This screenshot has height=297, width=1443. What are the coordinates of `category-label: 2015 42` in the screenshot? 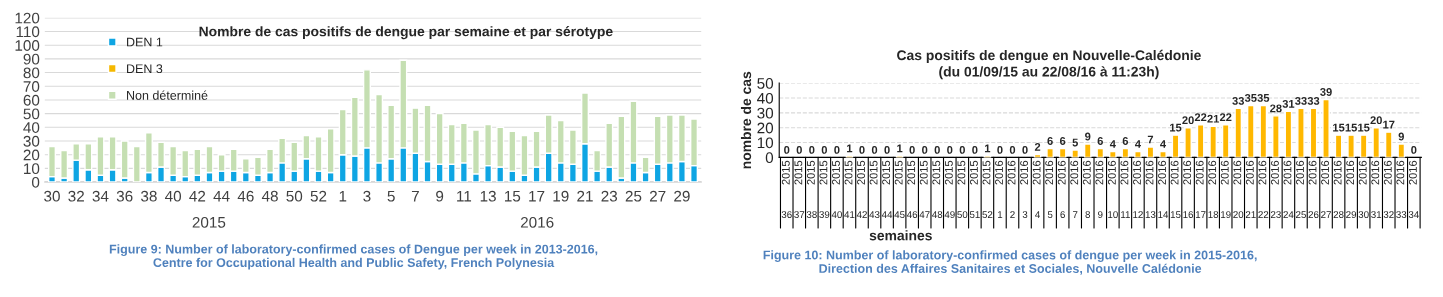 It's located at (861, 189).